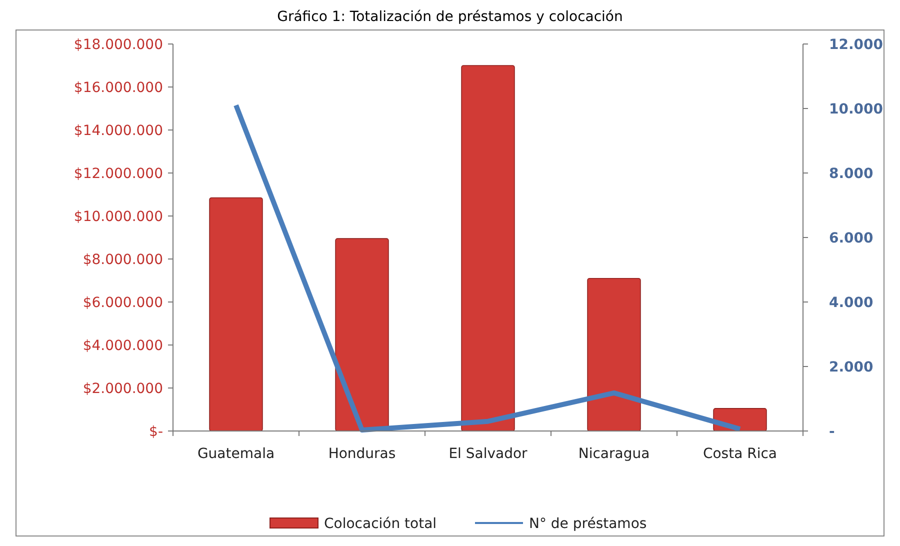 The width and height of the screenshot is (900, 546). Describe the element at coordinates (856, 44) in the screenshot. I see `y2-tick-label: 12.000` at that location.